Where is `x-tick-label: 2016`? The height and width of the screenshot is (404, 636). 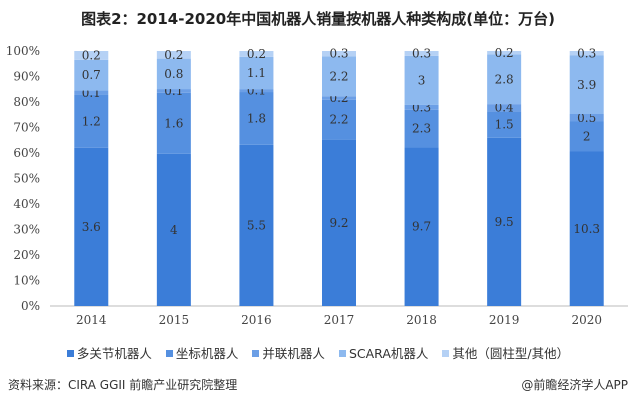
x-tick-label: 2016 is located at coordinates (256, 320).